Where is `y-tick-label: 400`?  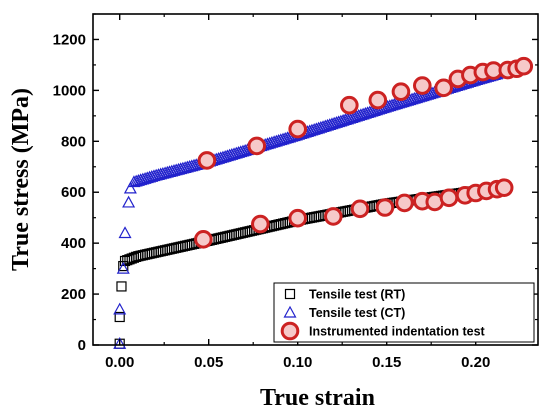 y-tick-label: 400 is located at coordinates (73, 243).